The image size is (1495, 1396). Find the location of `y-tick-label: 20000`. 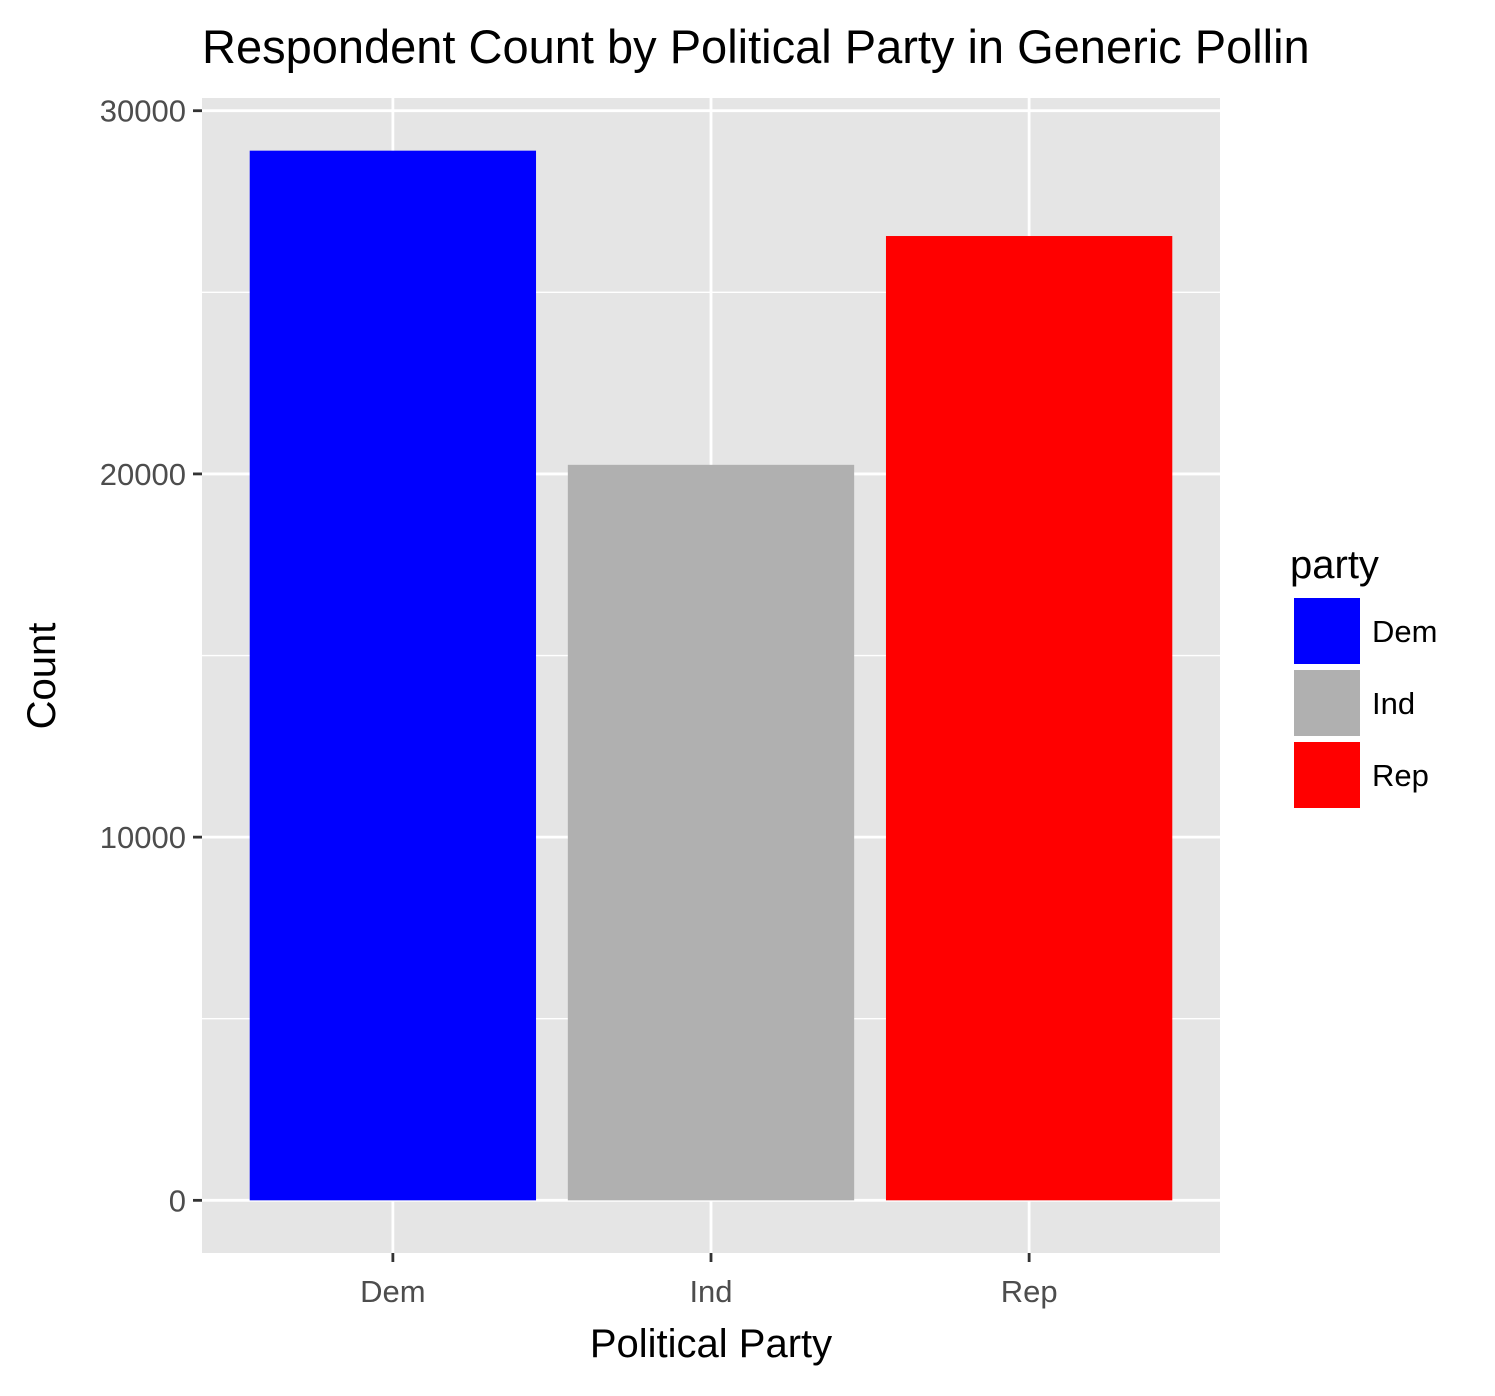

y-tick-label: 20000 is located at coordinates (143, 474).